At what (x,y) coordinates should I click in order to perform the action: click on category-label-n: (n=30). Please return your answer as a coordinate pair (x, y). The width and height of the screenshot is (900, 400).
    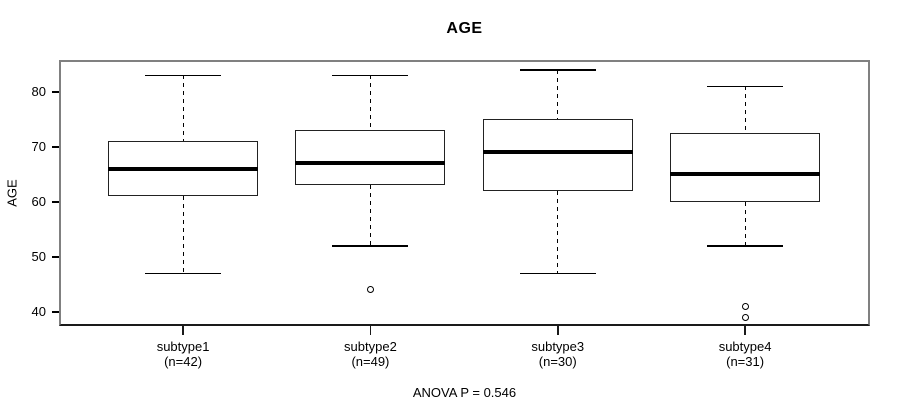
    Looking at the image, I should click on (557, 361).